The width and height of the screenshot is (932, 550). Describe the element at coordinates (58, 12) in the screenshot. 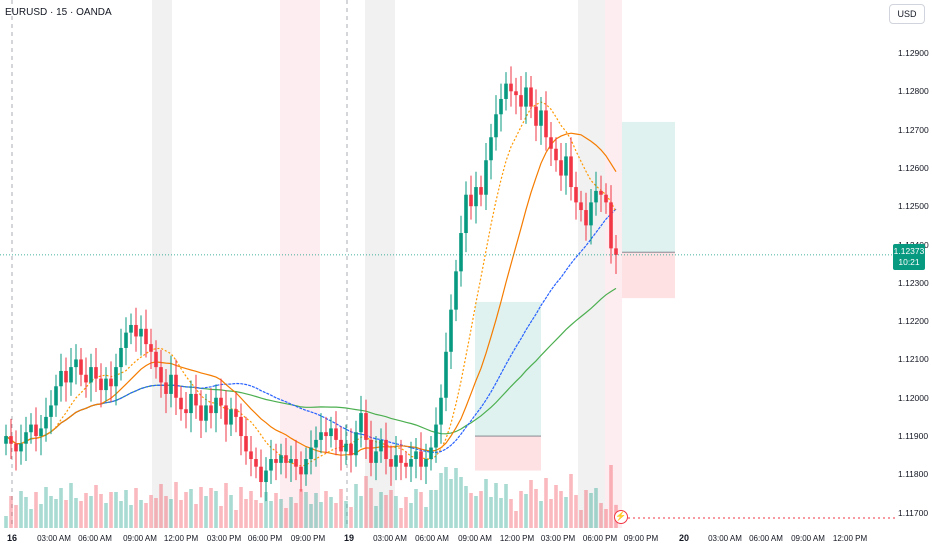

I see `symbol-title: EURUSD · 15 · OANDA` at that location.